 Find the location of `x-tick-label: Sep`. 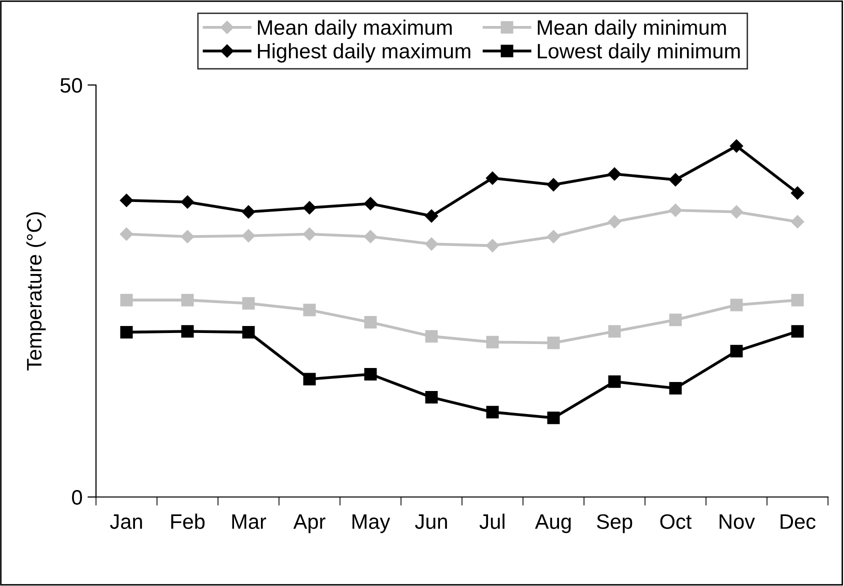

x-tick-label: Sep is located at coordinates (614, 524).